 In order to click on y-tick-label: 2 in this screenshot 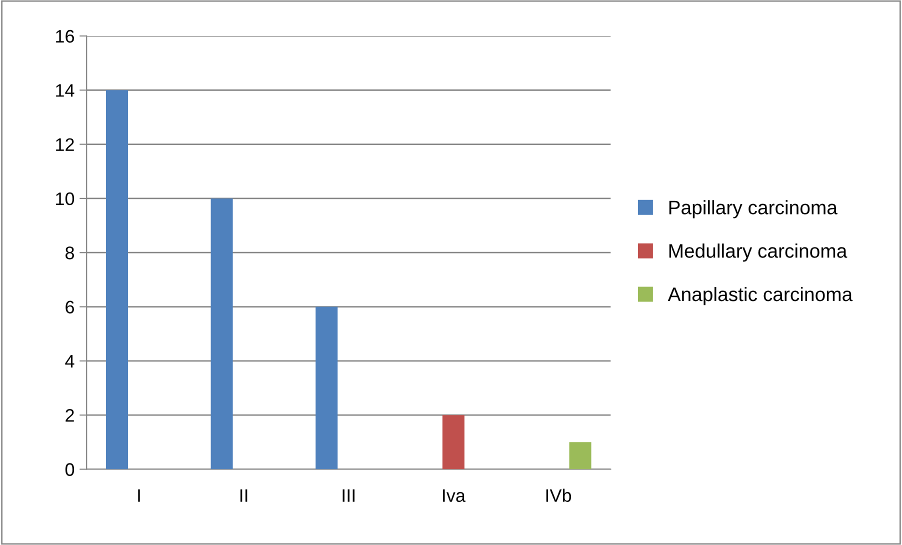, I will do `click(70, 415)`.